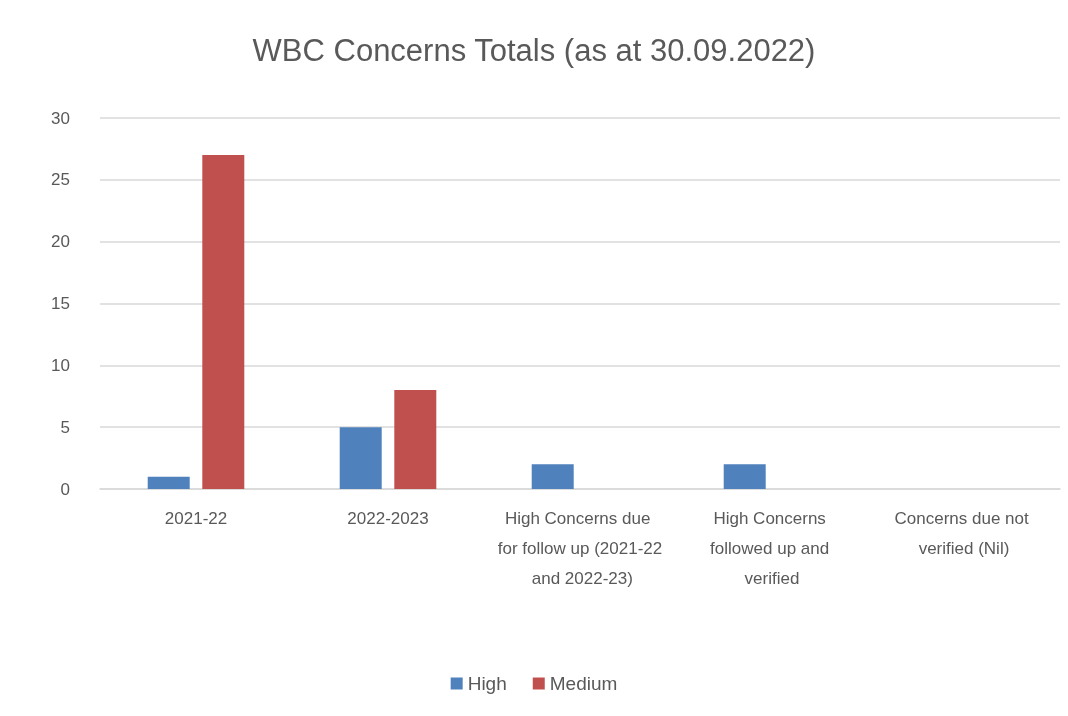  Describe the element at coordinates (534, 50) in the screenshot. I see `chart-title: WBC Concerns Totals (as at 30.09.2022)` at that location.